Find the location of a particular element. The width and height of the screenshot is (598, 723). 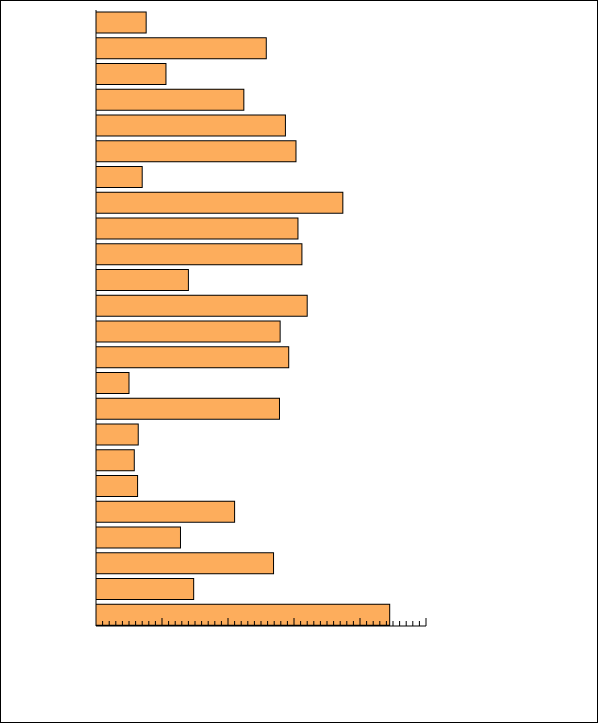

x-axis-ticks is located at coordinates (261, 622).